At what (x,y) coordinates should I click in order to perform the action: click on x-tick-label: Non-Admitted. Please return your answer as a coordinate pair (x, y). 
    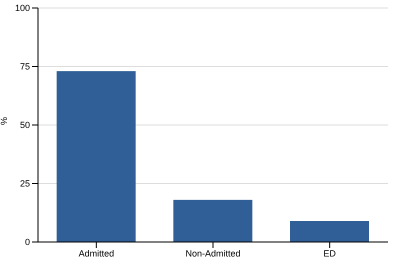
    Looking at the image, I should click on (213, 253).